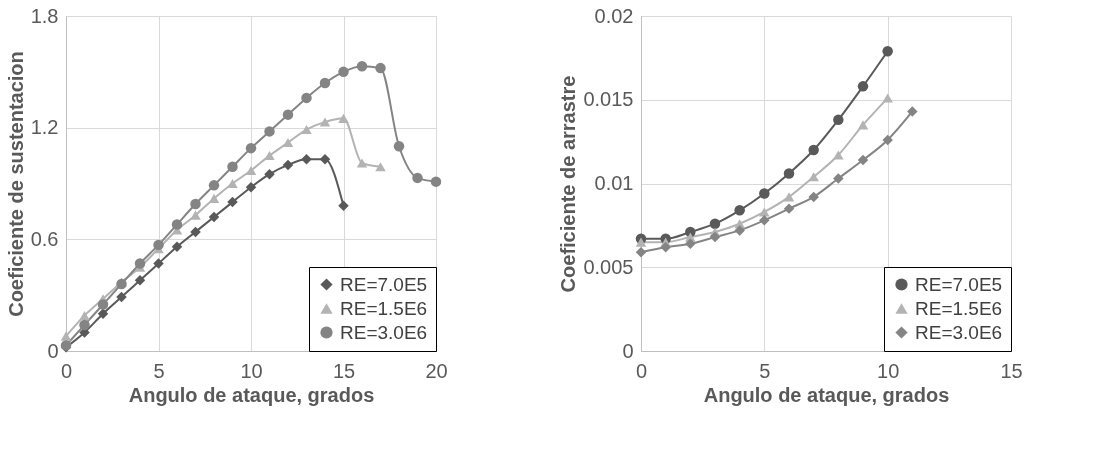 The image size is (1104, 460). Describe the element at coordinates (614, 183) in the screenshot. I see `y-tick-label: 0.01` at that location.